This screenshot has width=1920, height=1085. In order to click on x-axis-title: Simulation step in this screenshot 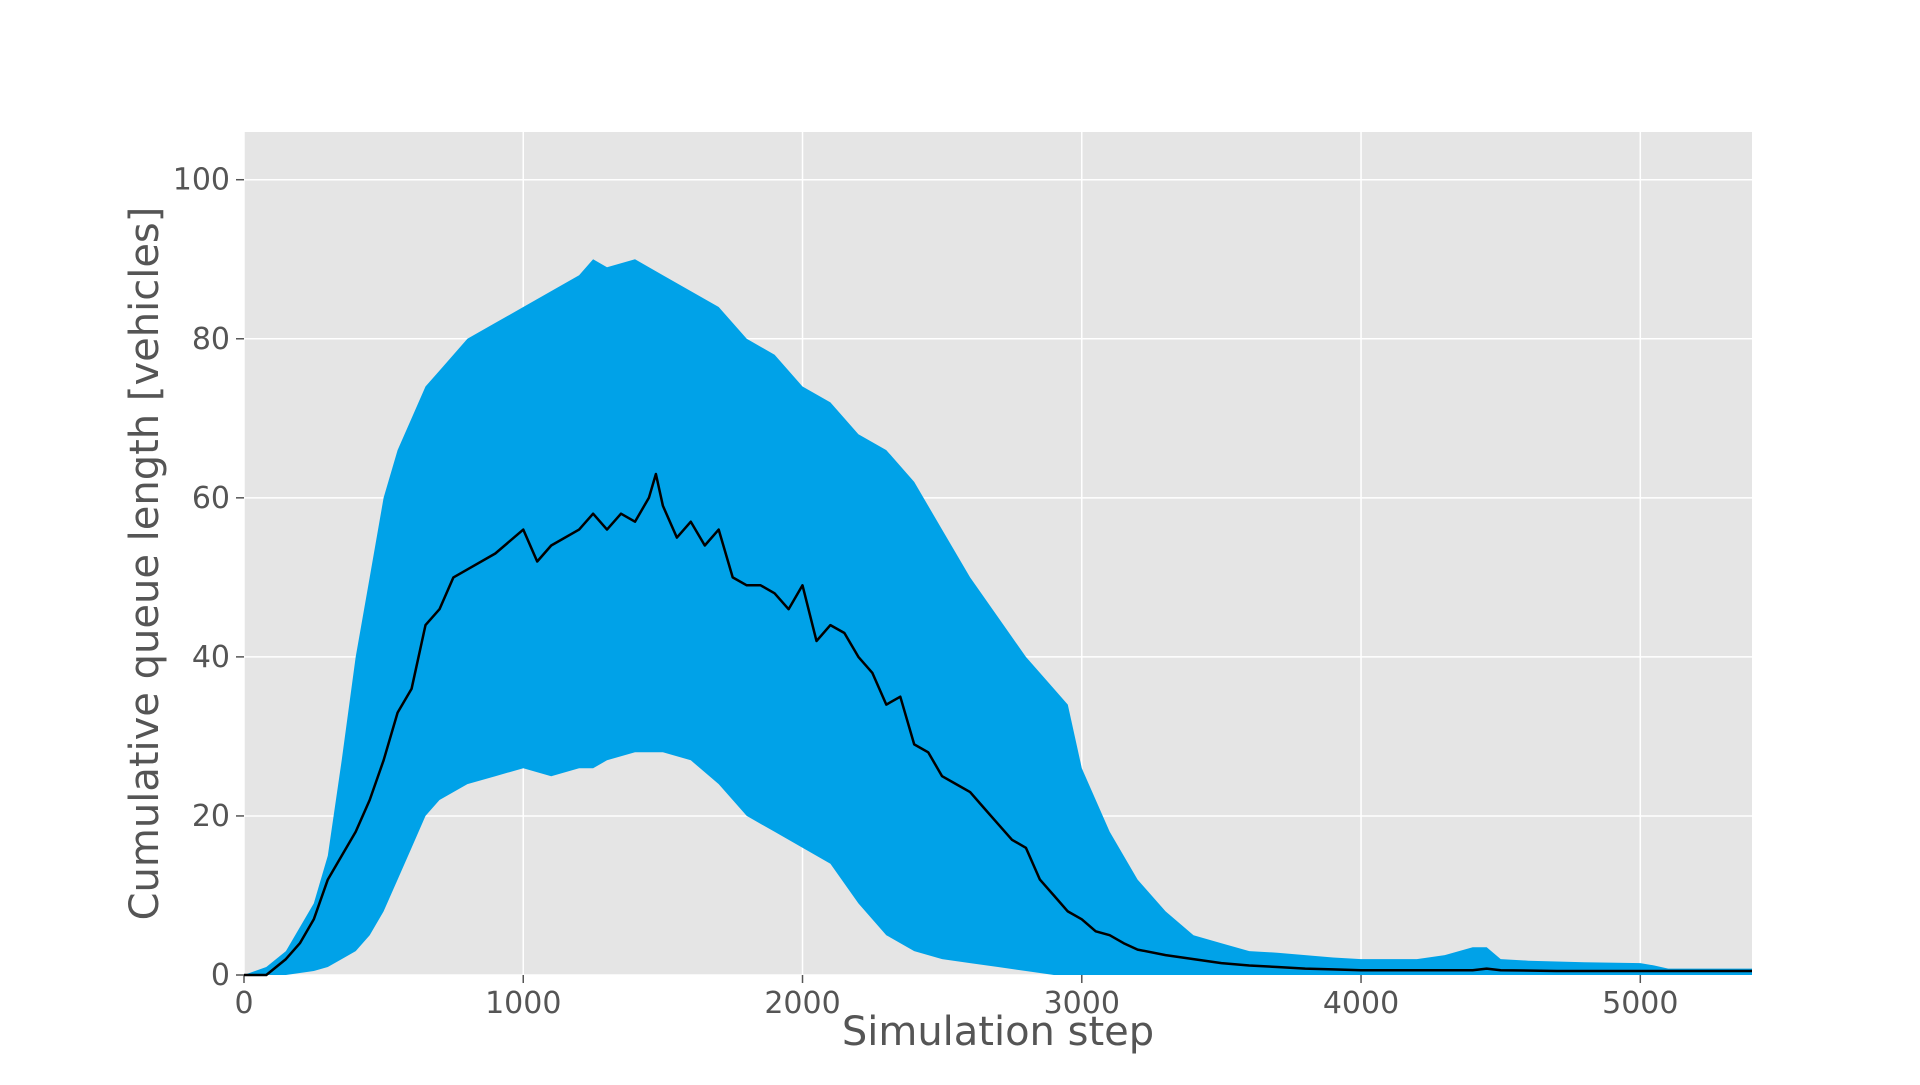, I will do `click(998, 1032)`.